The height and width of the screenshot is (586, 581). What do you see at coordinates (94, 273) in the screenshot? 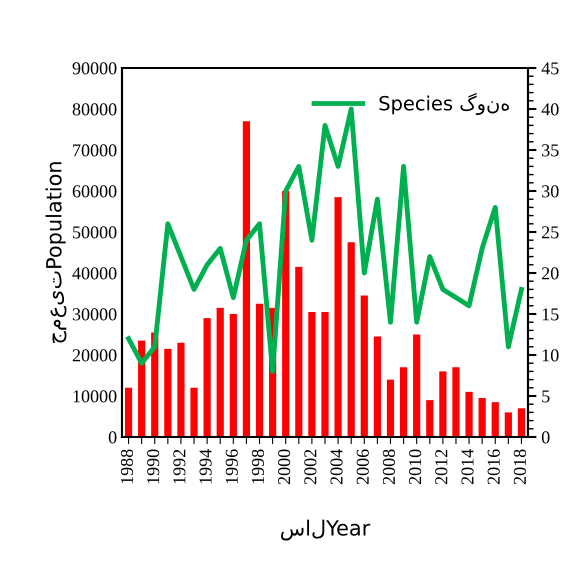
I see `y-tick-label: 40000` at bounding box center [94, 273].